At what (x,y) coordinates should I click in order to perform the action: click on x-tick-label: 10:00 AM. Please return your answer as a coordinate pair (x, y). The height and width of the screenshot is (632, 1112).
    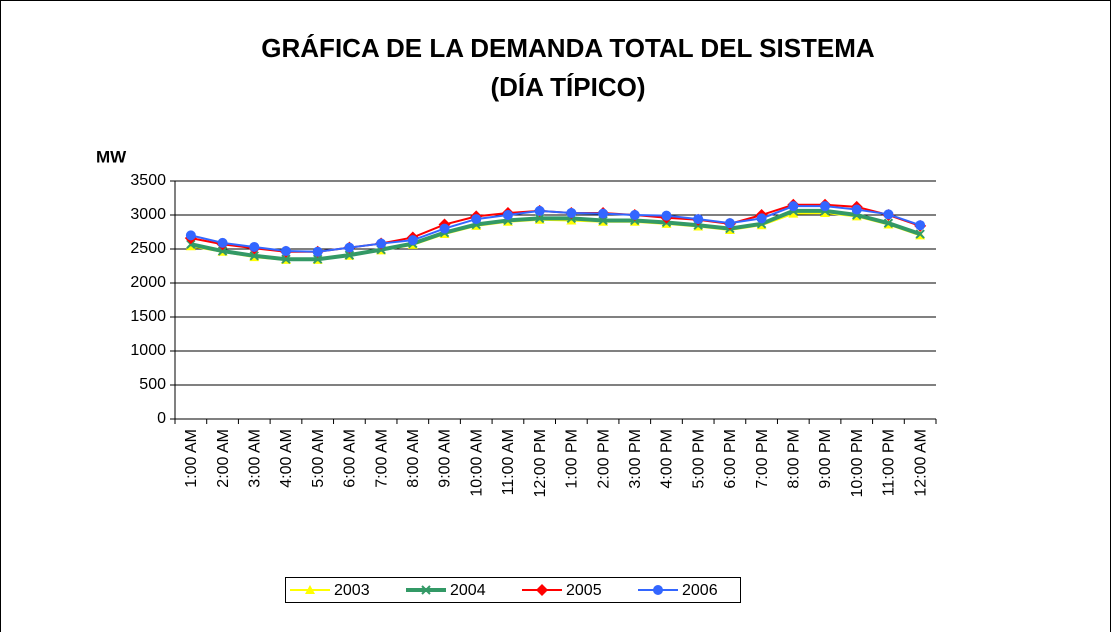
    Looking at the image, I should click on (476, 463).